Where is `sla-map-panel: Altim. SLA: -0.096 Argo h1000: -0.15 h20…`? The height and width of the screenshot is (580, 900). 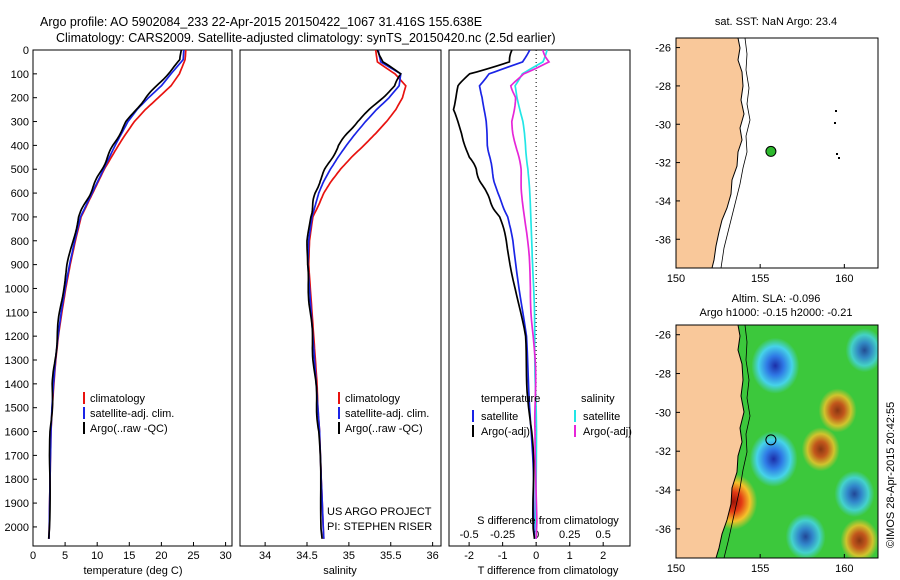 sla-map-panel: Altim. SLA: -0.096 Argo h1000: -0.15 h20… is located at coordinates (767, 434).